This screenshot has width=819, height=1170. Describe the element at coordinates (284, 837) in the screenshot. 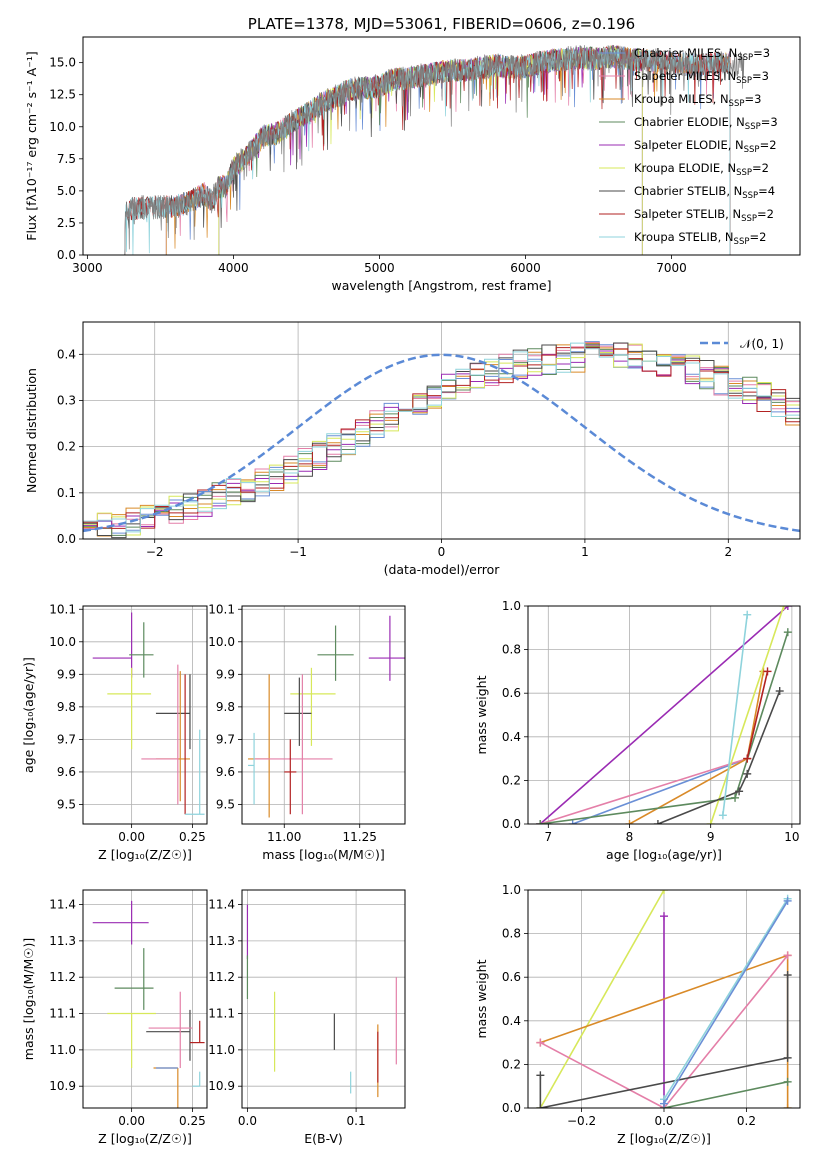

I see `x-tick-label: 11.00` at that location.